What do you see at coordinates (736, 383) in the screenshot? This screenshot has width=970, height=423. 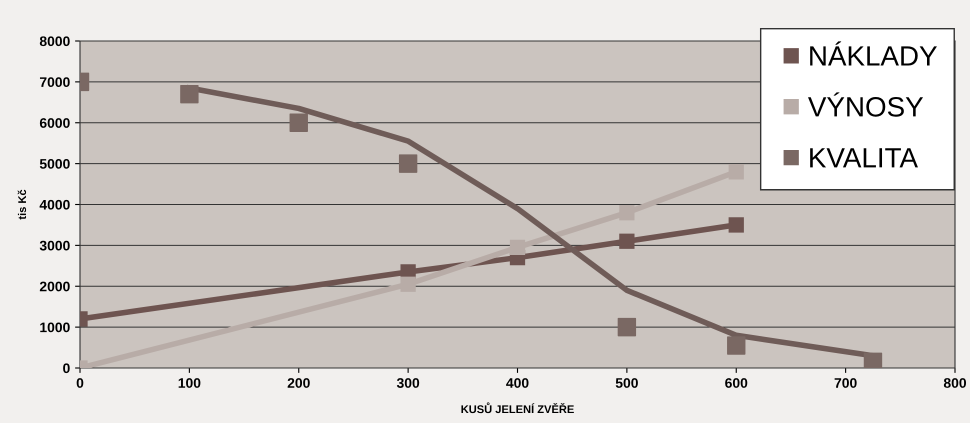 I see `x-tick-label: 600` at bounding box center [736, 383].